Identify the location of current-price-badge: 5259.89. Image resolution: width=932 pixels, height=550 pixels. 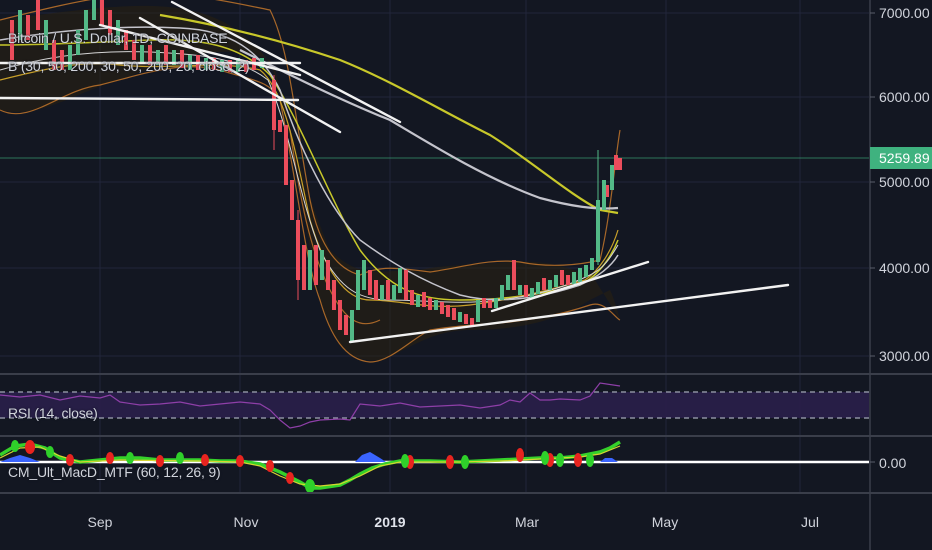
(901, 158).